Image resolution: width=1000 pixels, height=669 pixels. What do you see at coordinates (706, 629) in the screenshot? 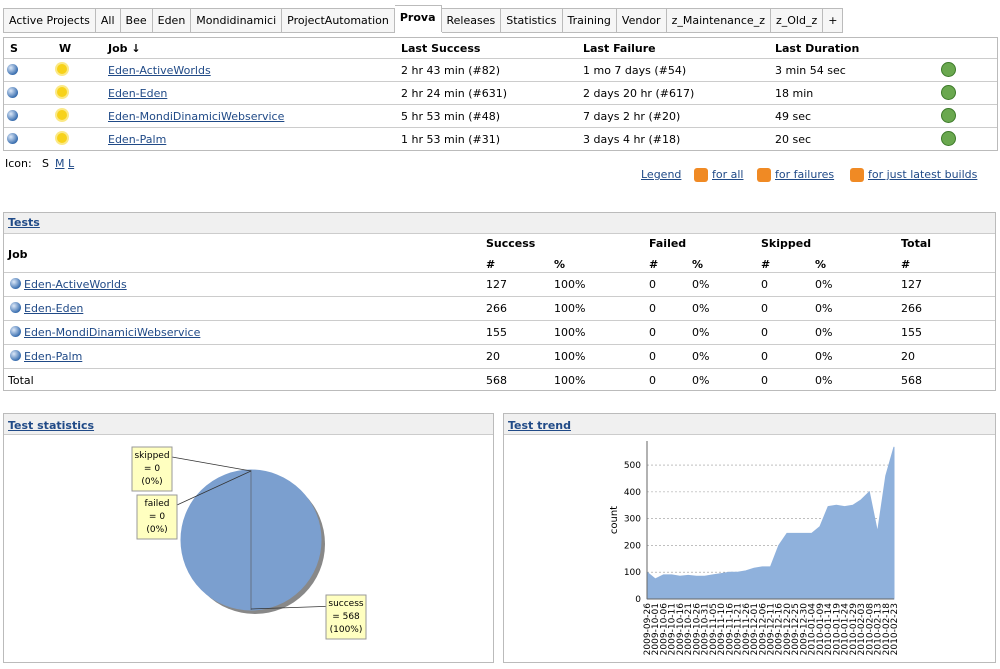
I see `x-tick-label: 2009-10-31` at bounding box center [706, 629].